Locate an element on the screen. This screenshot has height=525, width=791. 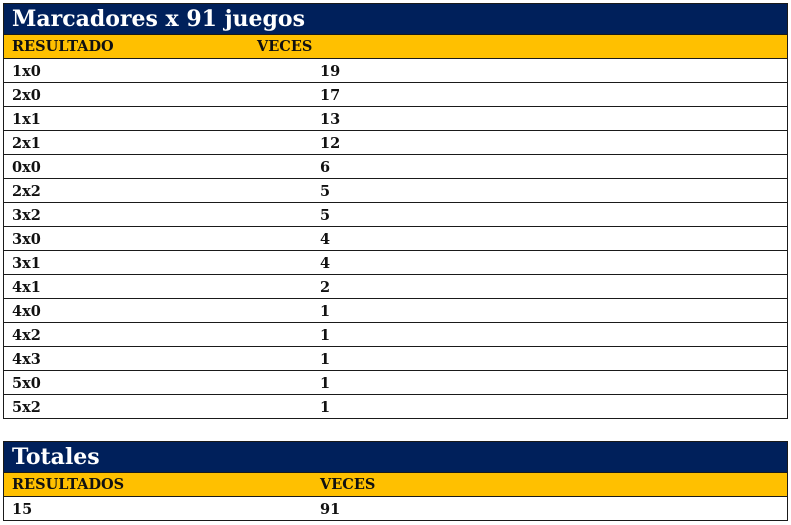
table-row: 1x0 19 is located at coordinates (395, 70).